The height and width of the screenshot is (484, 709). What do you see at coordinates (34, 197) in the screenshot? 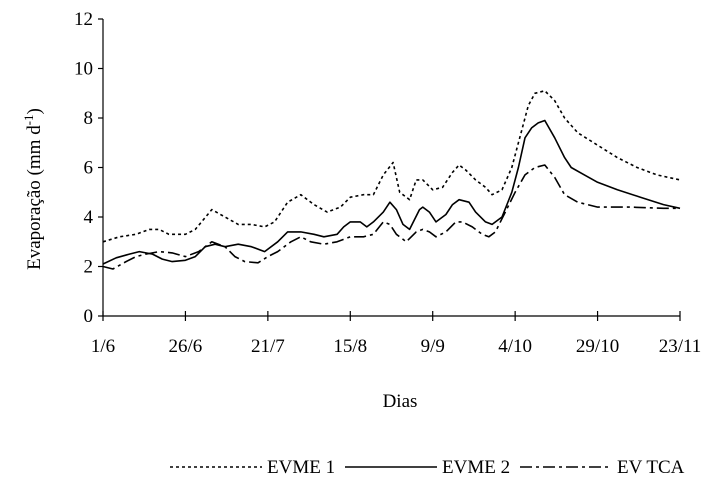
I see `y-axis-title-main: Evaporação (mm d` at bounding box center [34, 197].